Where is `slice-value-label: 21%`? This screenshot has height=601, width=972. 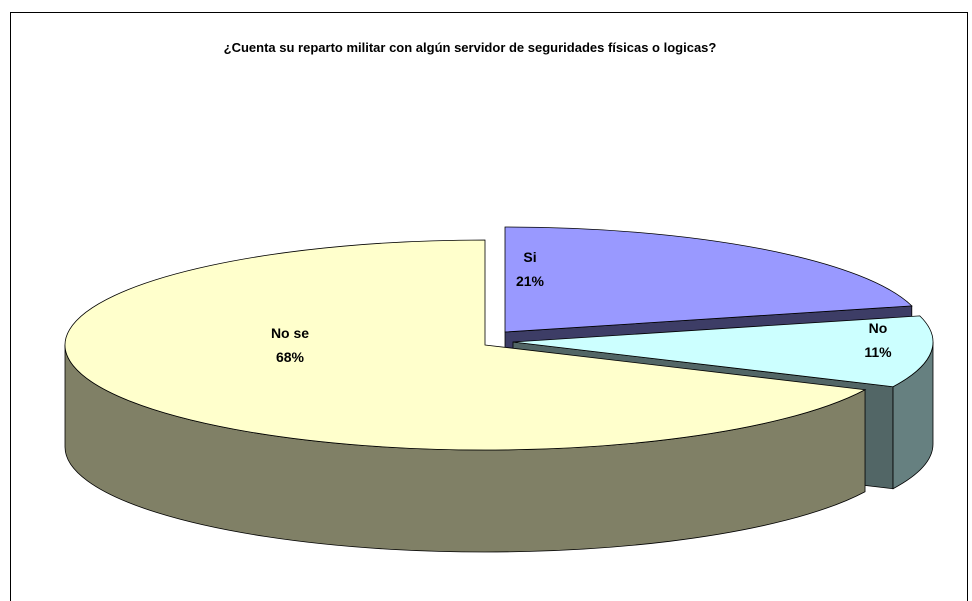 slice-value-label: 21% is located at coordinates (530, 281).